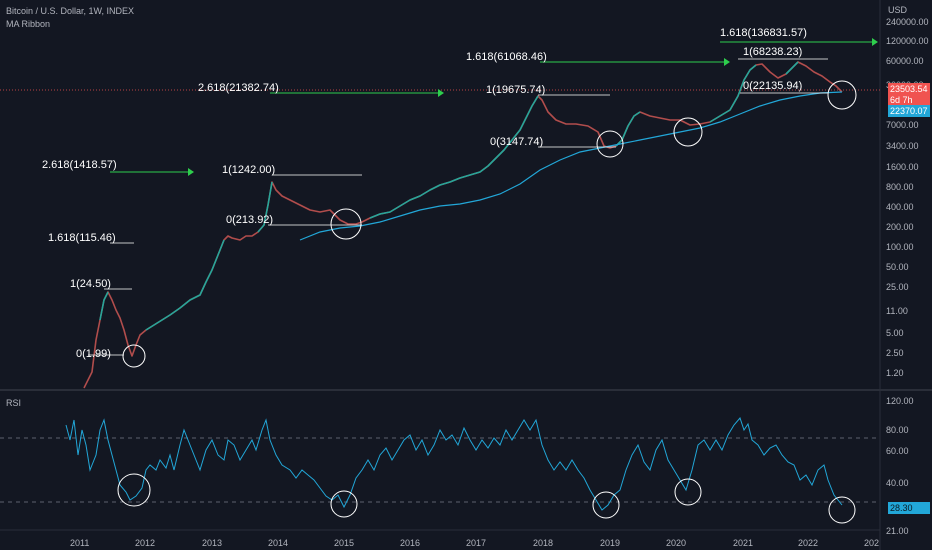 Image resolution: width=932 pixels, height=550 pixels. I want to click on rsi-tick: 120.00, so click(900, 401).